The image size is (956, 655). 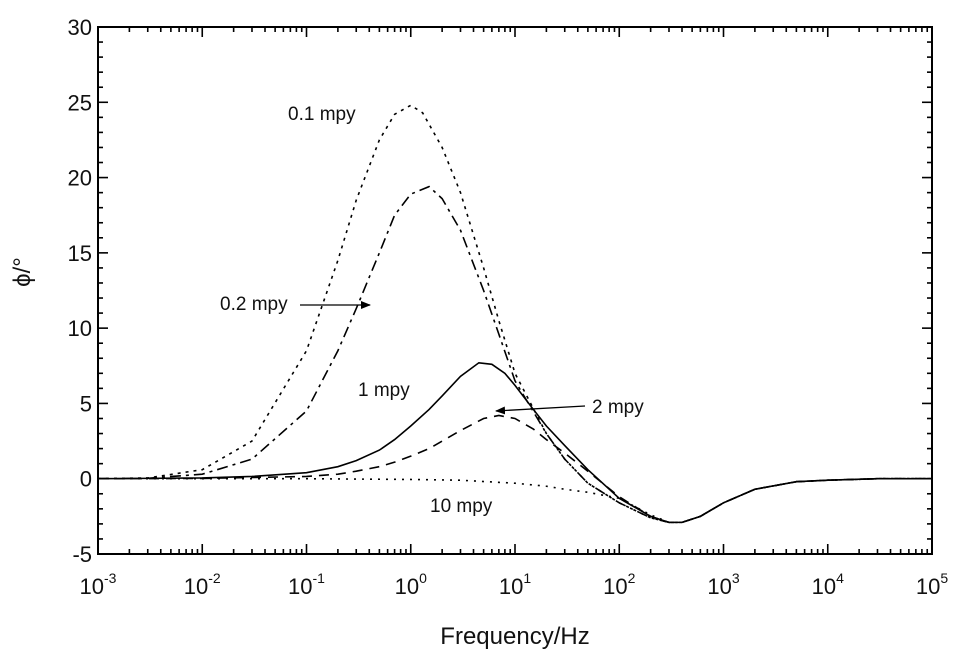 I want to click on x-tick-label: 10⁵, so click(x=932, y=584).